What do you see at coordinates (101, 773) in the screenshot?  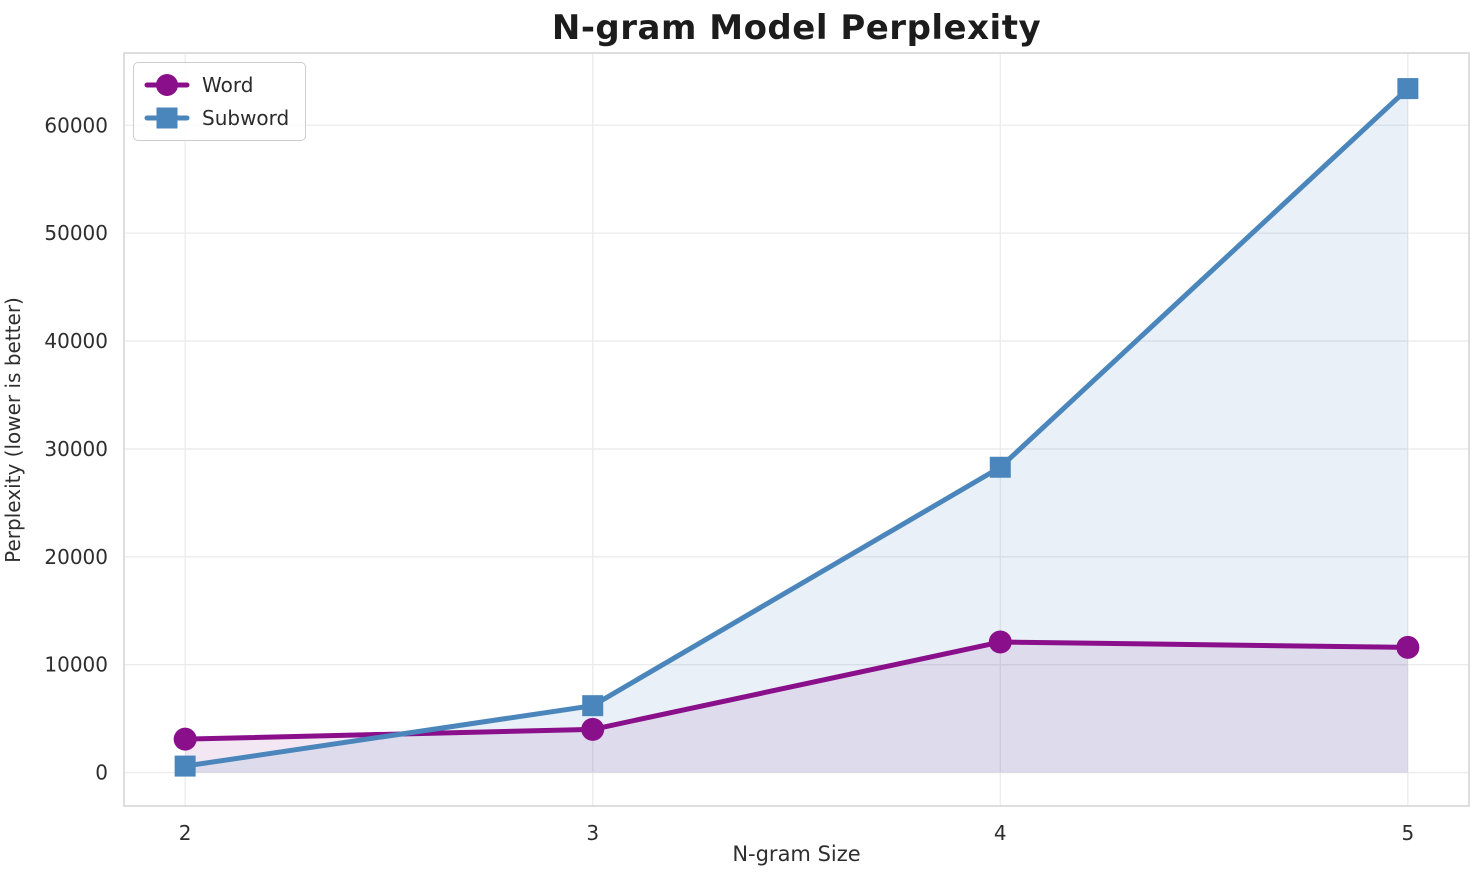 I see `y-tick-label: 0` at bounding box center [101, 773].